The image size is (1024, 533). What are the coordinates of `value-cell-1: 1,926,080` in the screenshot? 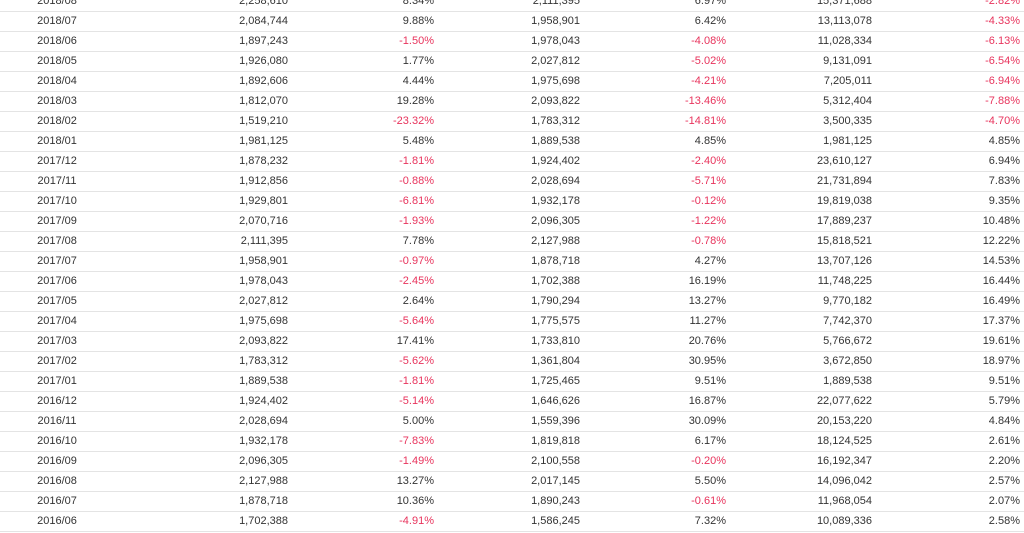 It's located at (263, 61).